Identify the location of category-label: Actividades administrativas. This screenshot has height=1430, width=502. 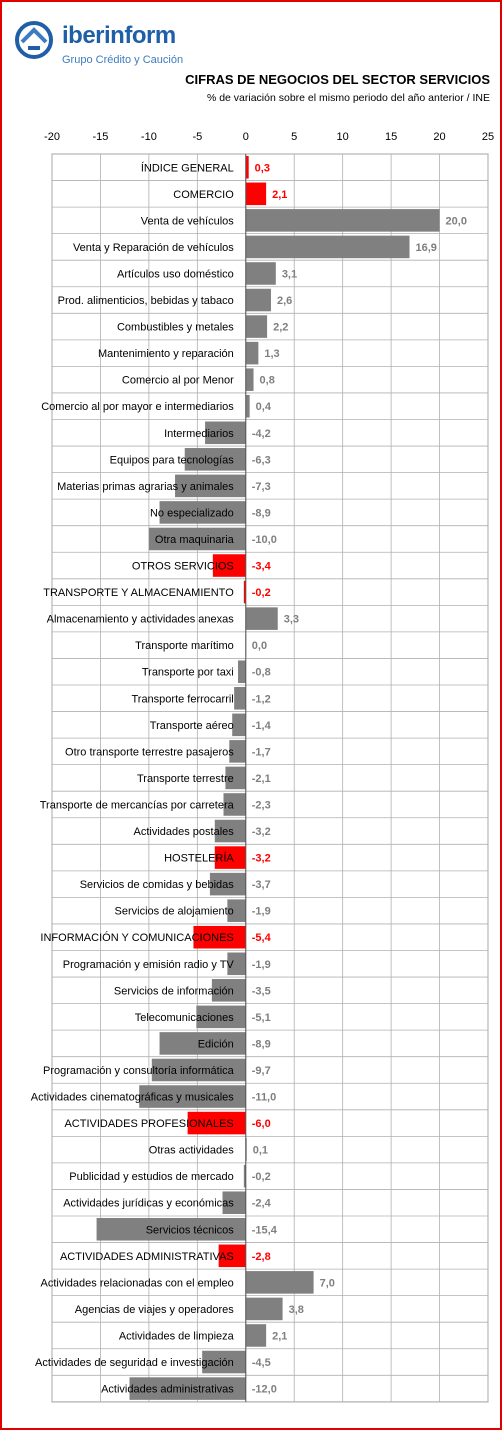
(167, 1390).